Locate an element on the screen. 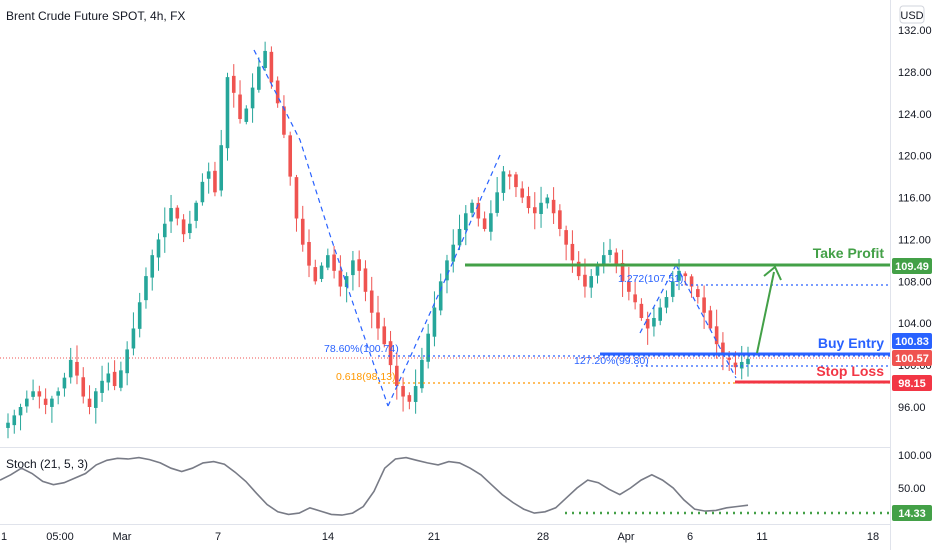 The height and width of the screenshot is (550, 932). pattern-leg-bc is located at coordinates (444, 280).